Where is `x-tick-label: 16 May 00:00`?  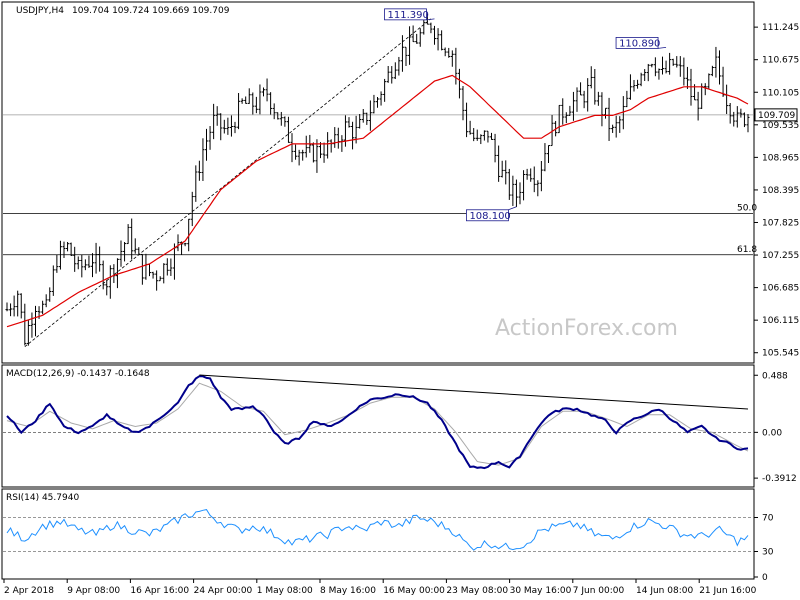 x-tick-label: 16 May 00:00 is located at coordinates (414, 591).